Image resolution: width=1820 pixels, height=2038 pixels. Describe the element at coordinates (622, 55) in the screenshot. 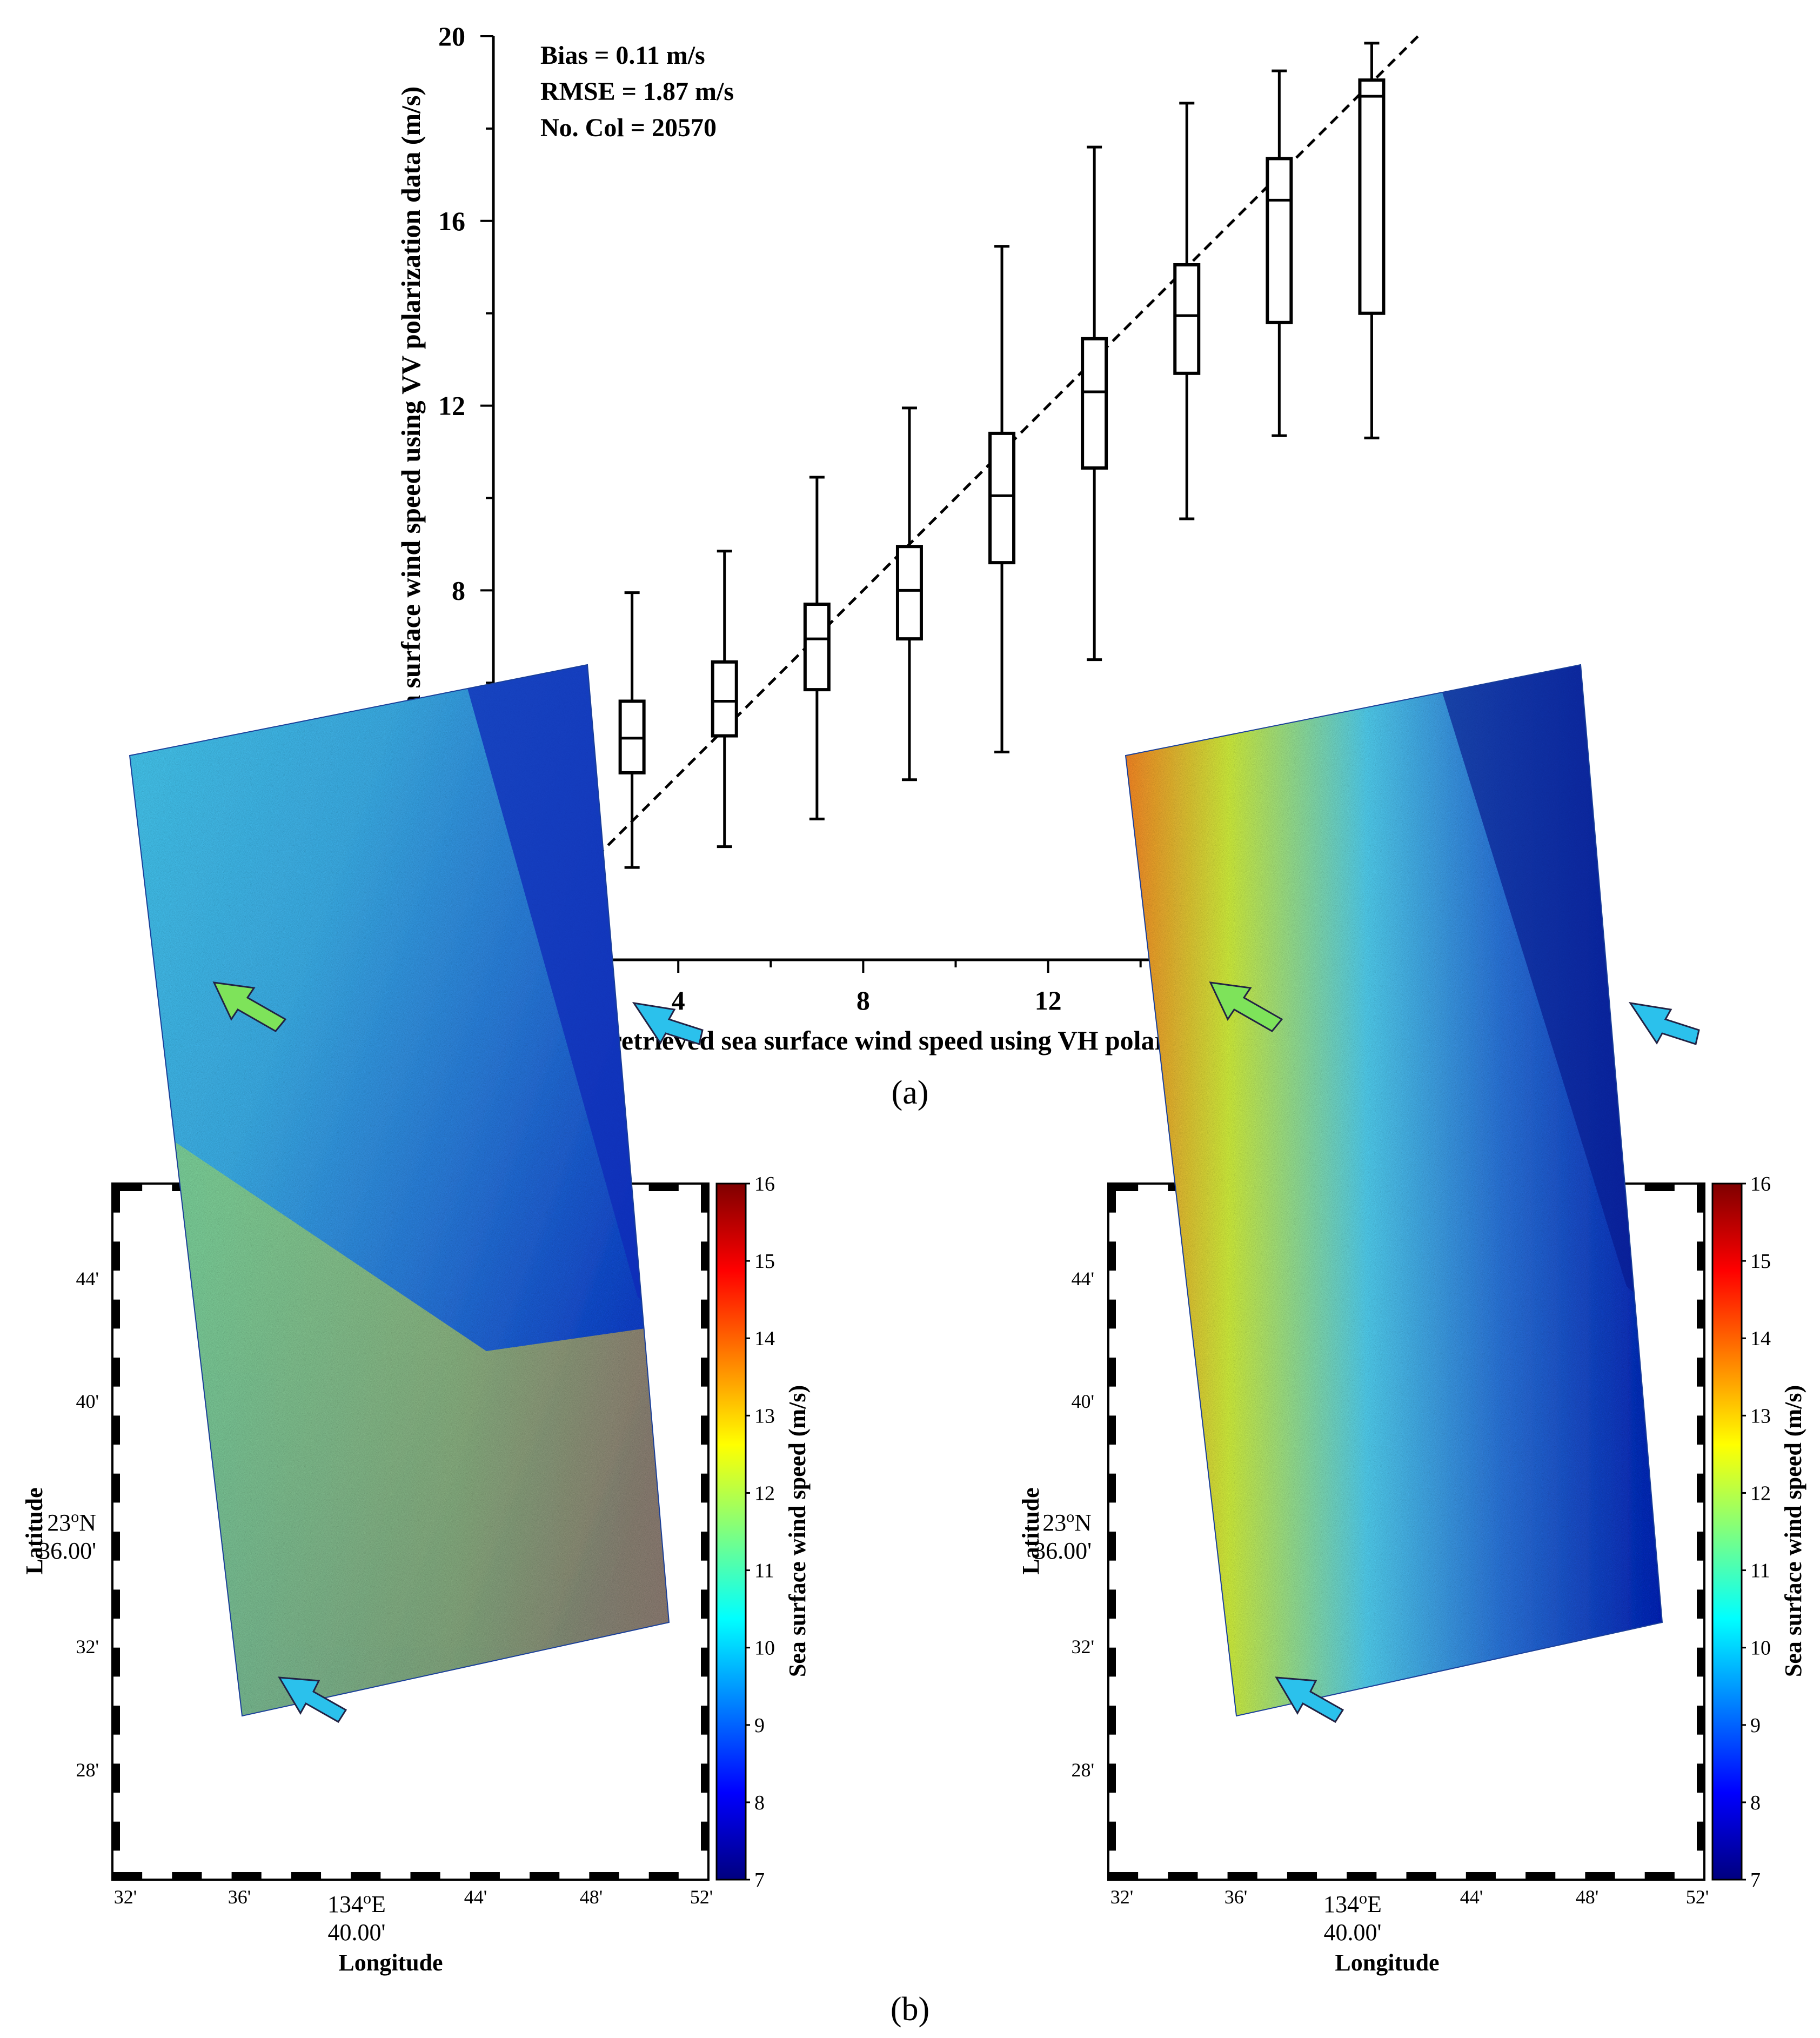

I see `stat-bias: Bias = 0.11 m/s` at that location.